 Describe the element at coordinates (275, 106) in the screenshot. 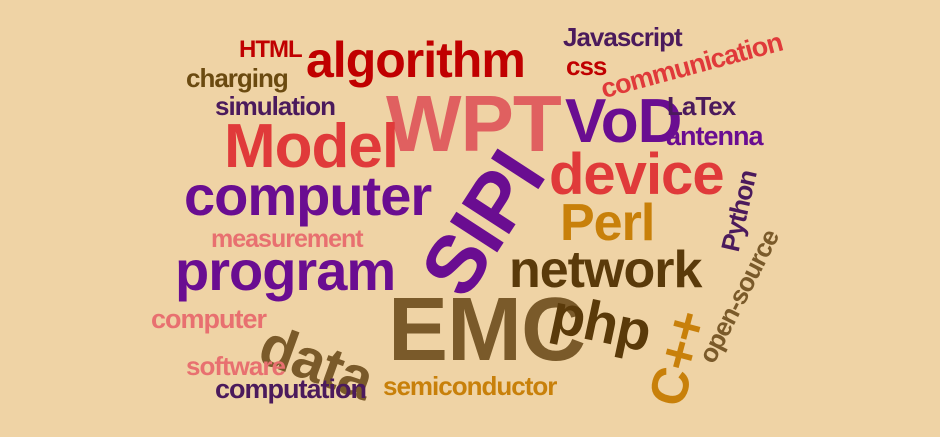

I see `word-simulation: simulation` at that location.